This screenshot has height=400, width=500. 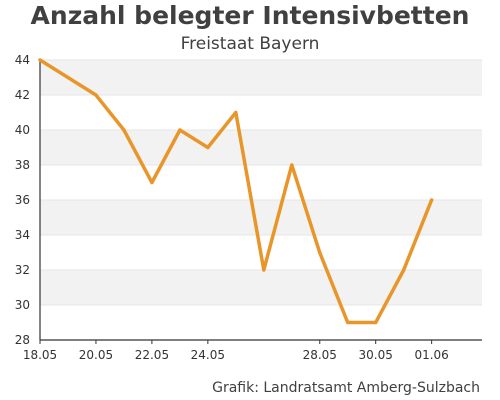 I want to click on y-tick-label: 36, so click(x=22, y=200).